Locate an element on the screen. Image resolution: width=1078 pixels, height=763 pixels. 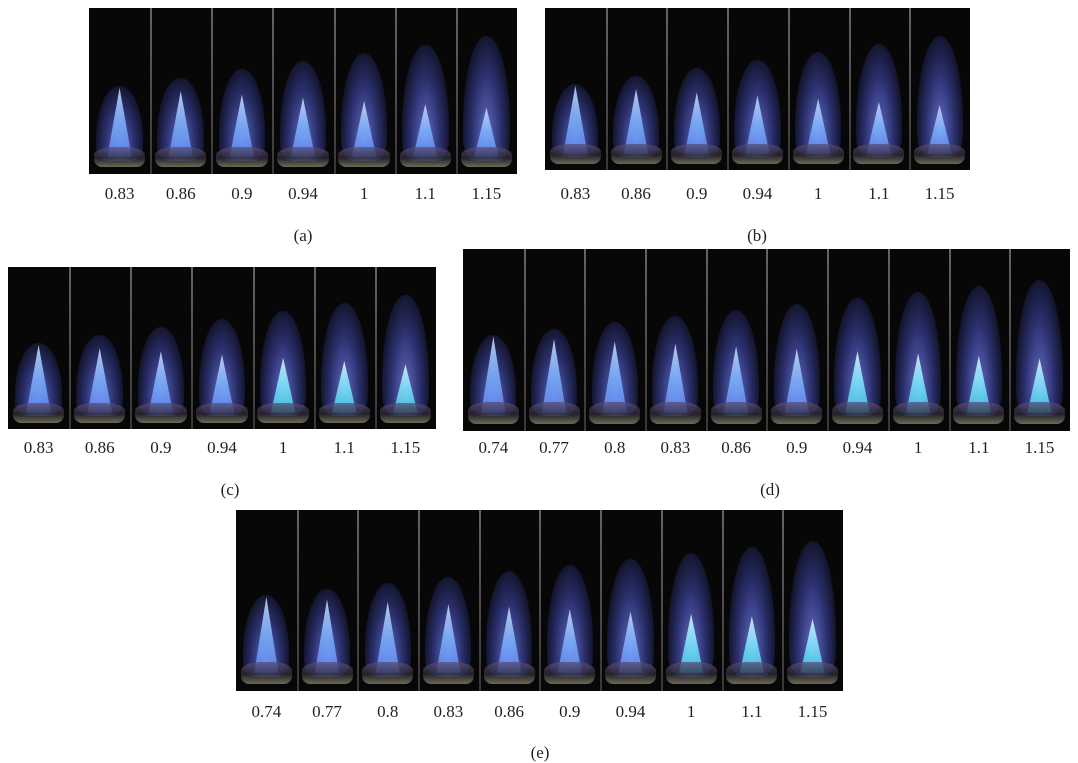
value-label: 0.74 is located at coordinates (493, 447).